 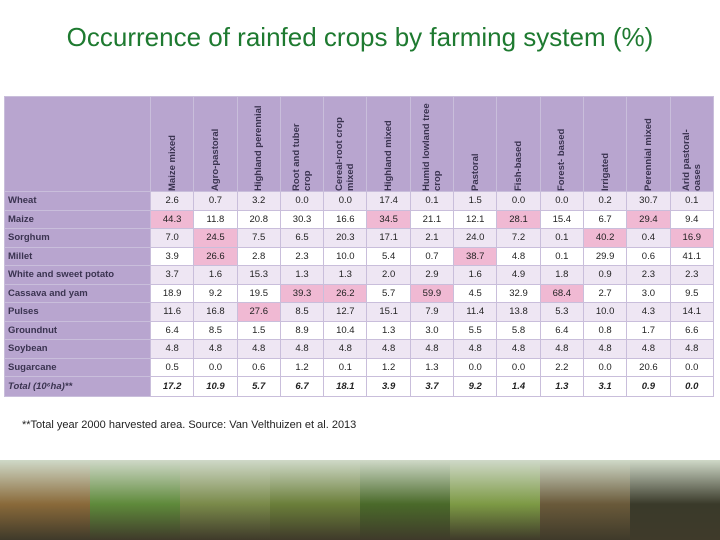 What do you see at coordinates (605, 144) in the screenshot?
I see `column-header: Irrigated` at bounding box center [605, 144].